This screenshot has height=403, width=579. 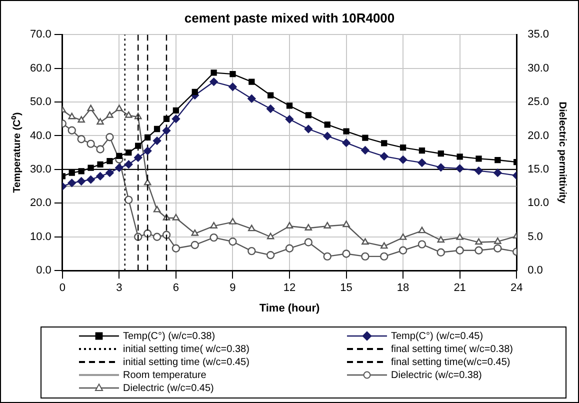 What do you see at coordinates (436, 375) in the screenshot?
I see `legend-label: Dielectric (w/c=0.38)` at bounding box center [436, 375].